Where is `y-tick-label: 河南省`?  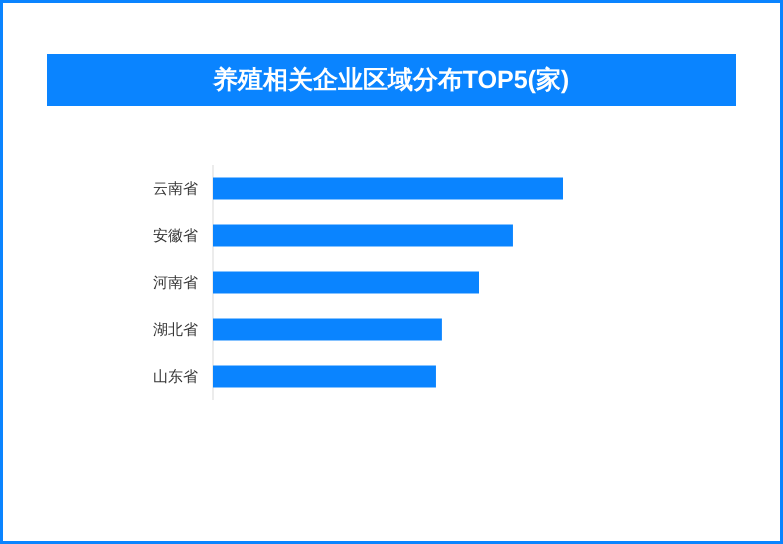 y-tick-label: 河南省 is located at coordinates (175, 283).